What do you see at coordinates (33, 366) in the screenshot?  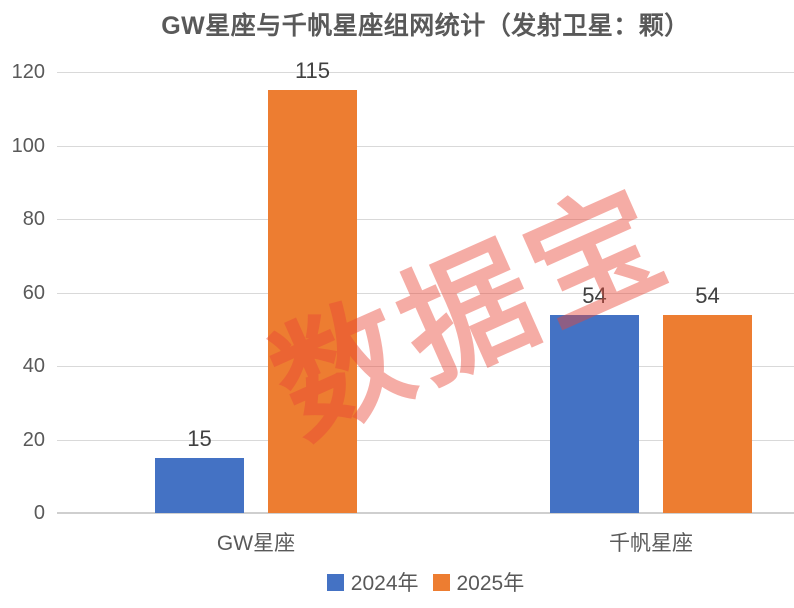 I see `y-tick-label-40: 40` at bounding box center [33, 366].